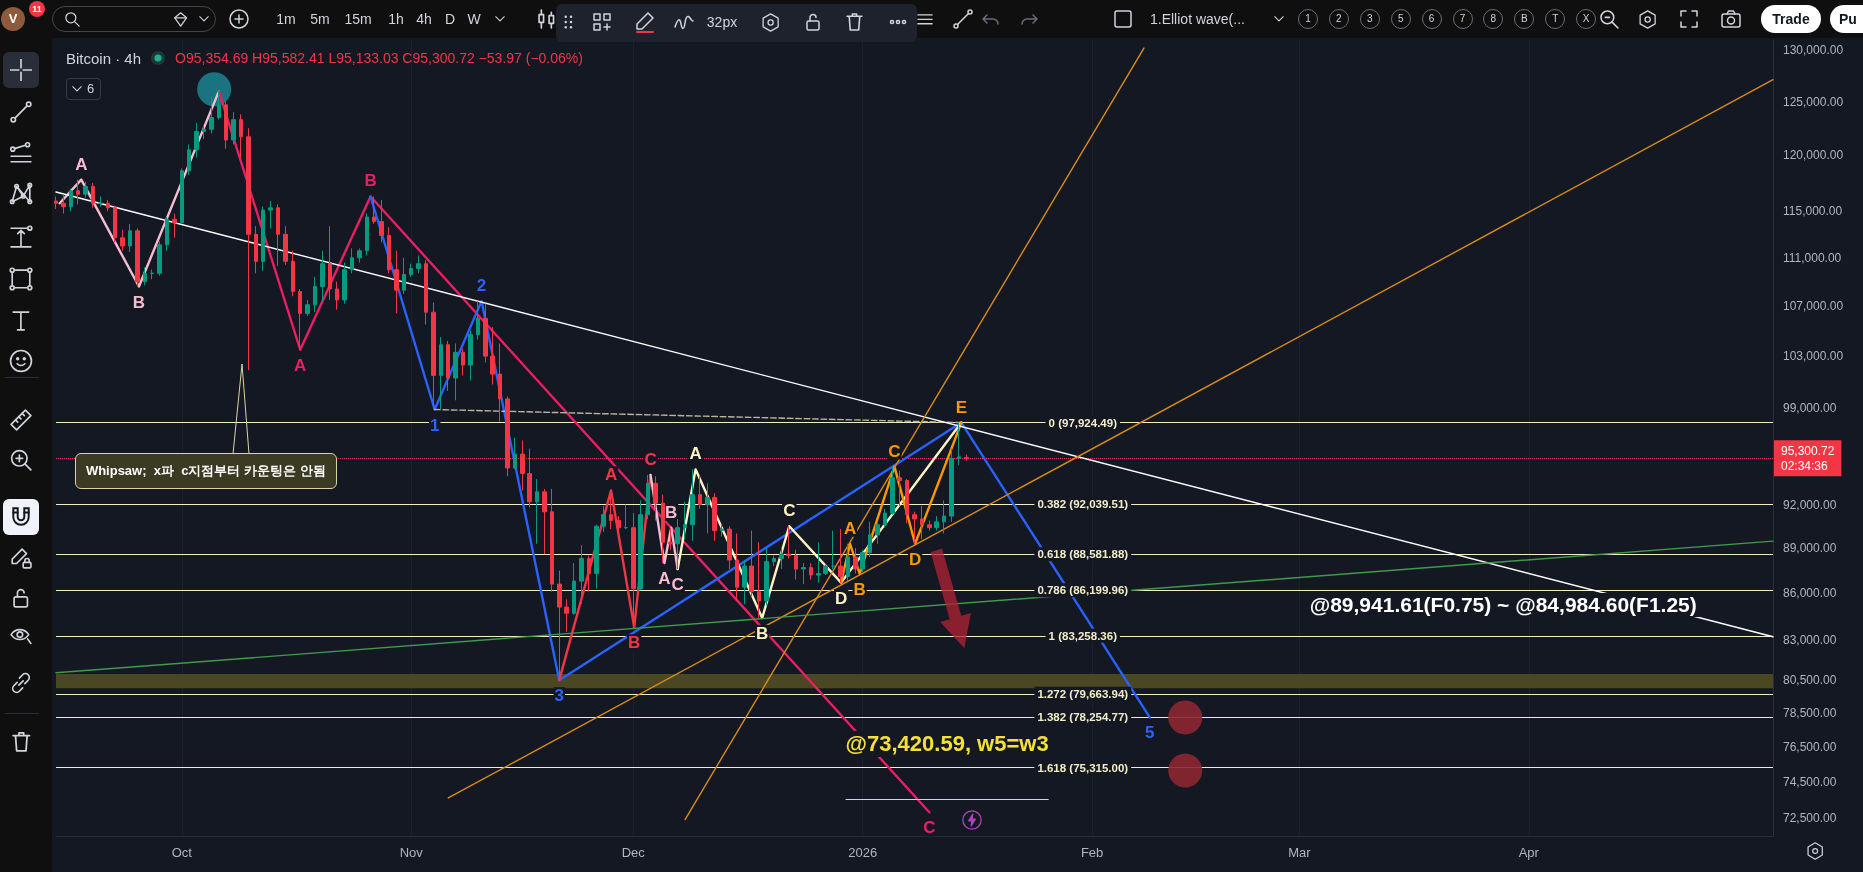 The width and height of the screenshot is (1863, 872). What do you see at coordinates (1813, 211) in the screenshot?
I see `y-tick-label: 115,000.00` at bounding box center [1813, 211].